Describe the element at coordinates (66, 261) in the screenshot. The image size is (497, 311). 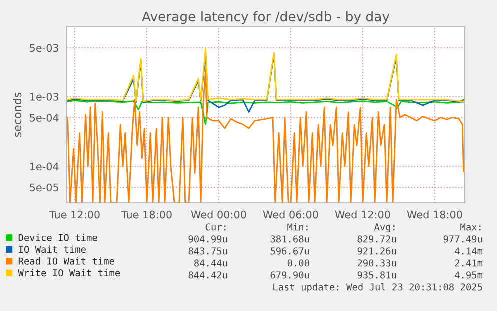
I see `legend-label: Read IO Wait time` at that location.